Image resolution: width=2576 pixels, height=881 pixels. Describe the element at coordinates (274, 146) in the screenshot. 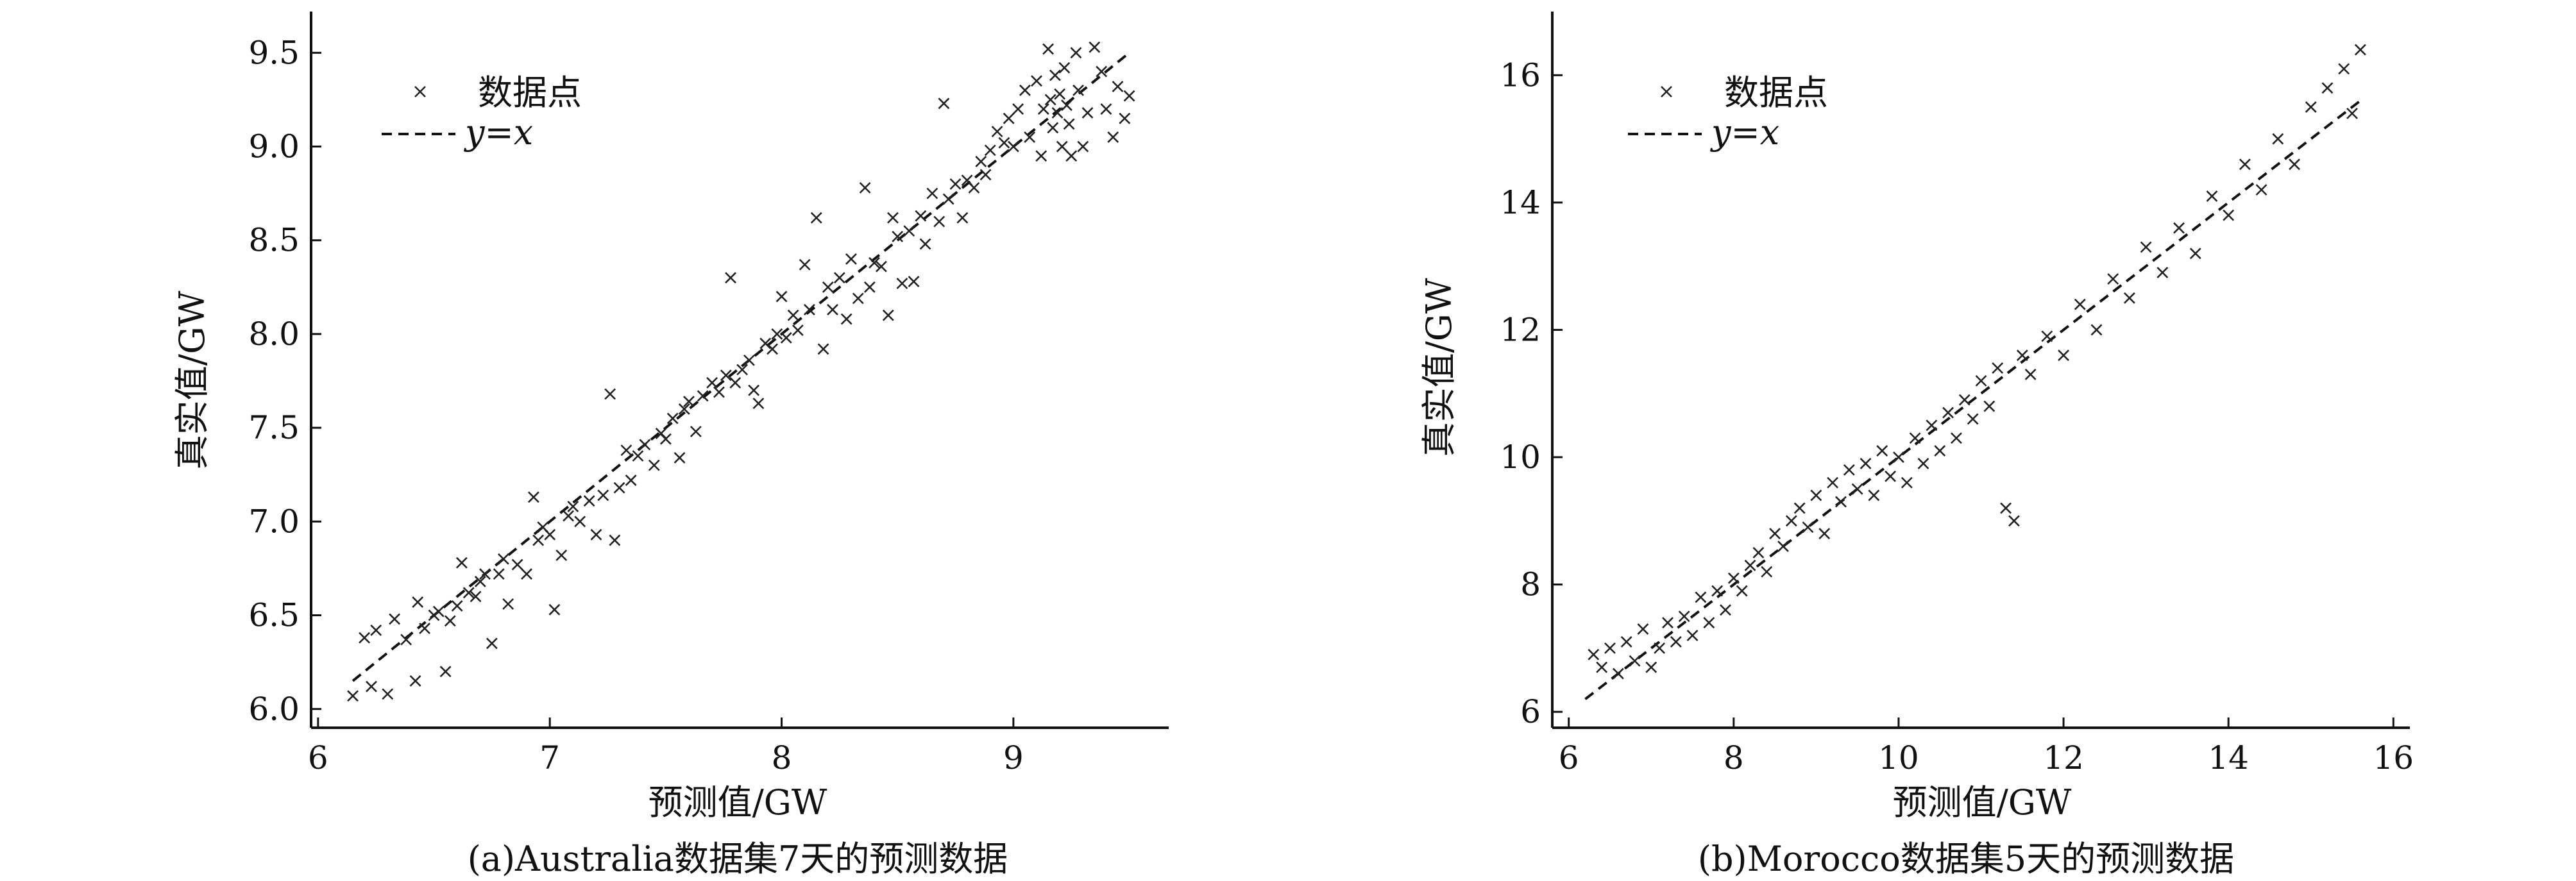

I see `y-tick-label: 9.0` at that location.